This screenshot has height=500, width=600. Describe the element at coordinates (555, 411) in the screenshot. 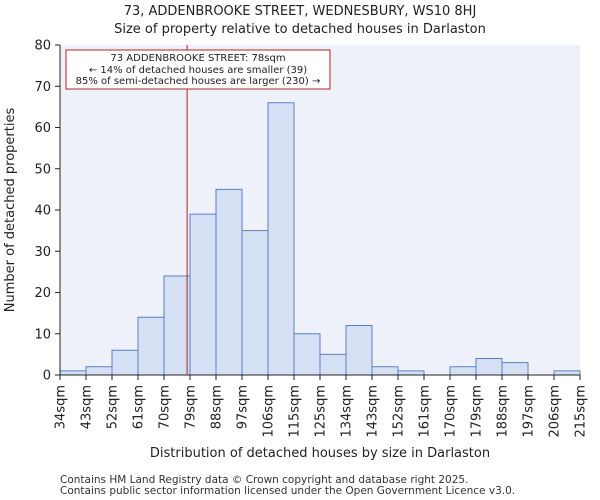

I see `x-tick-label: 206sqm` at that location.